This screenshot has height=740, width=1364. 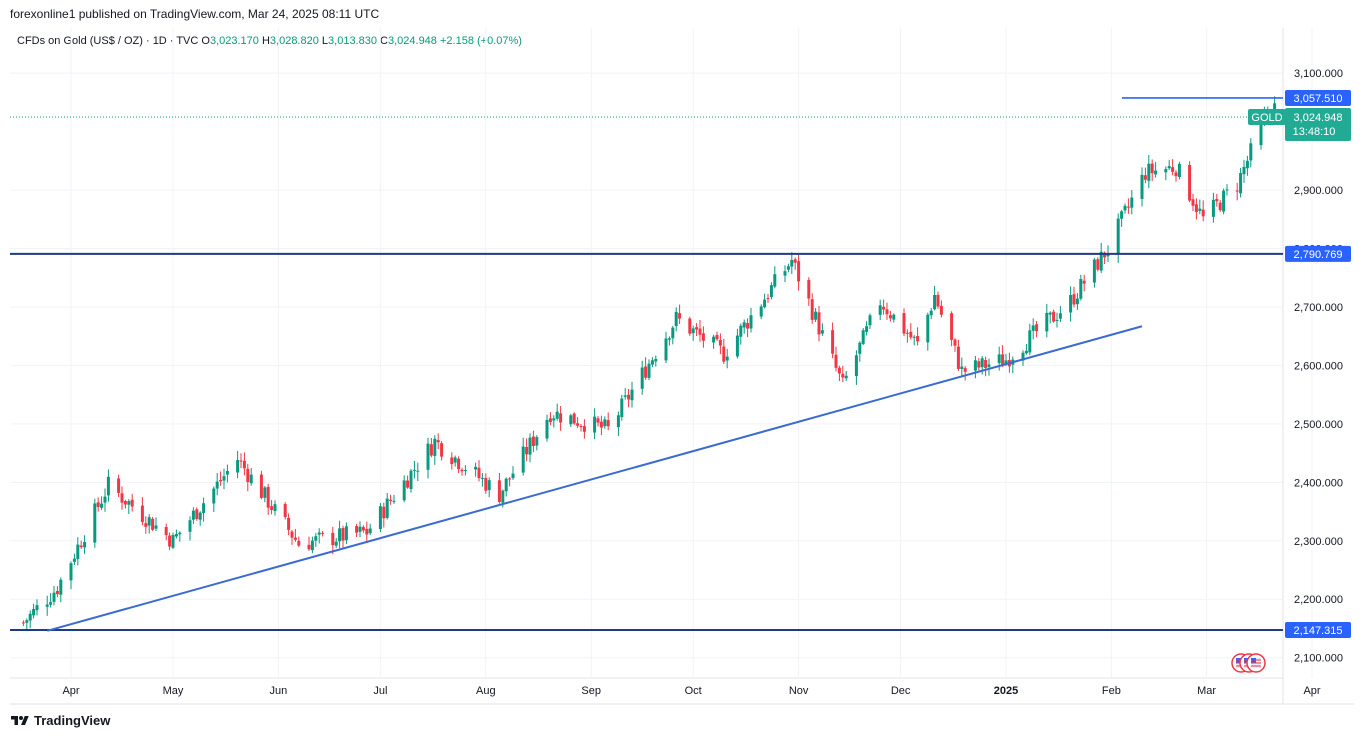 I want to click on legend-close-label: C, so click(x=384, y=41).